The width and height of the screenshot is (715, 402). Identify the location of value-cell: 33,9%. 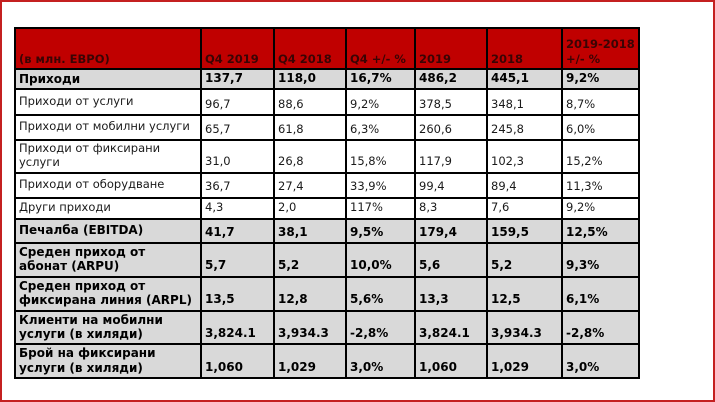
(380, 185).